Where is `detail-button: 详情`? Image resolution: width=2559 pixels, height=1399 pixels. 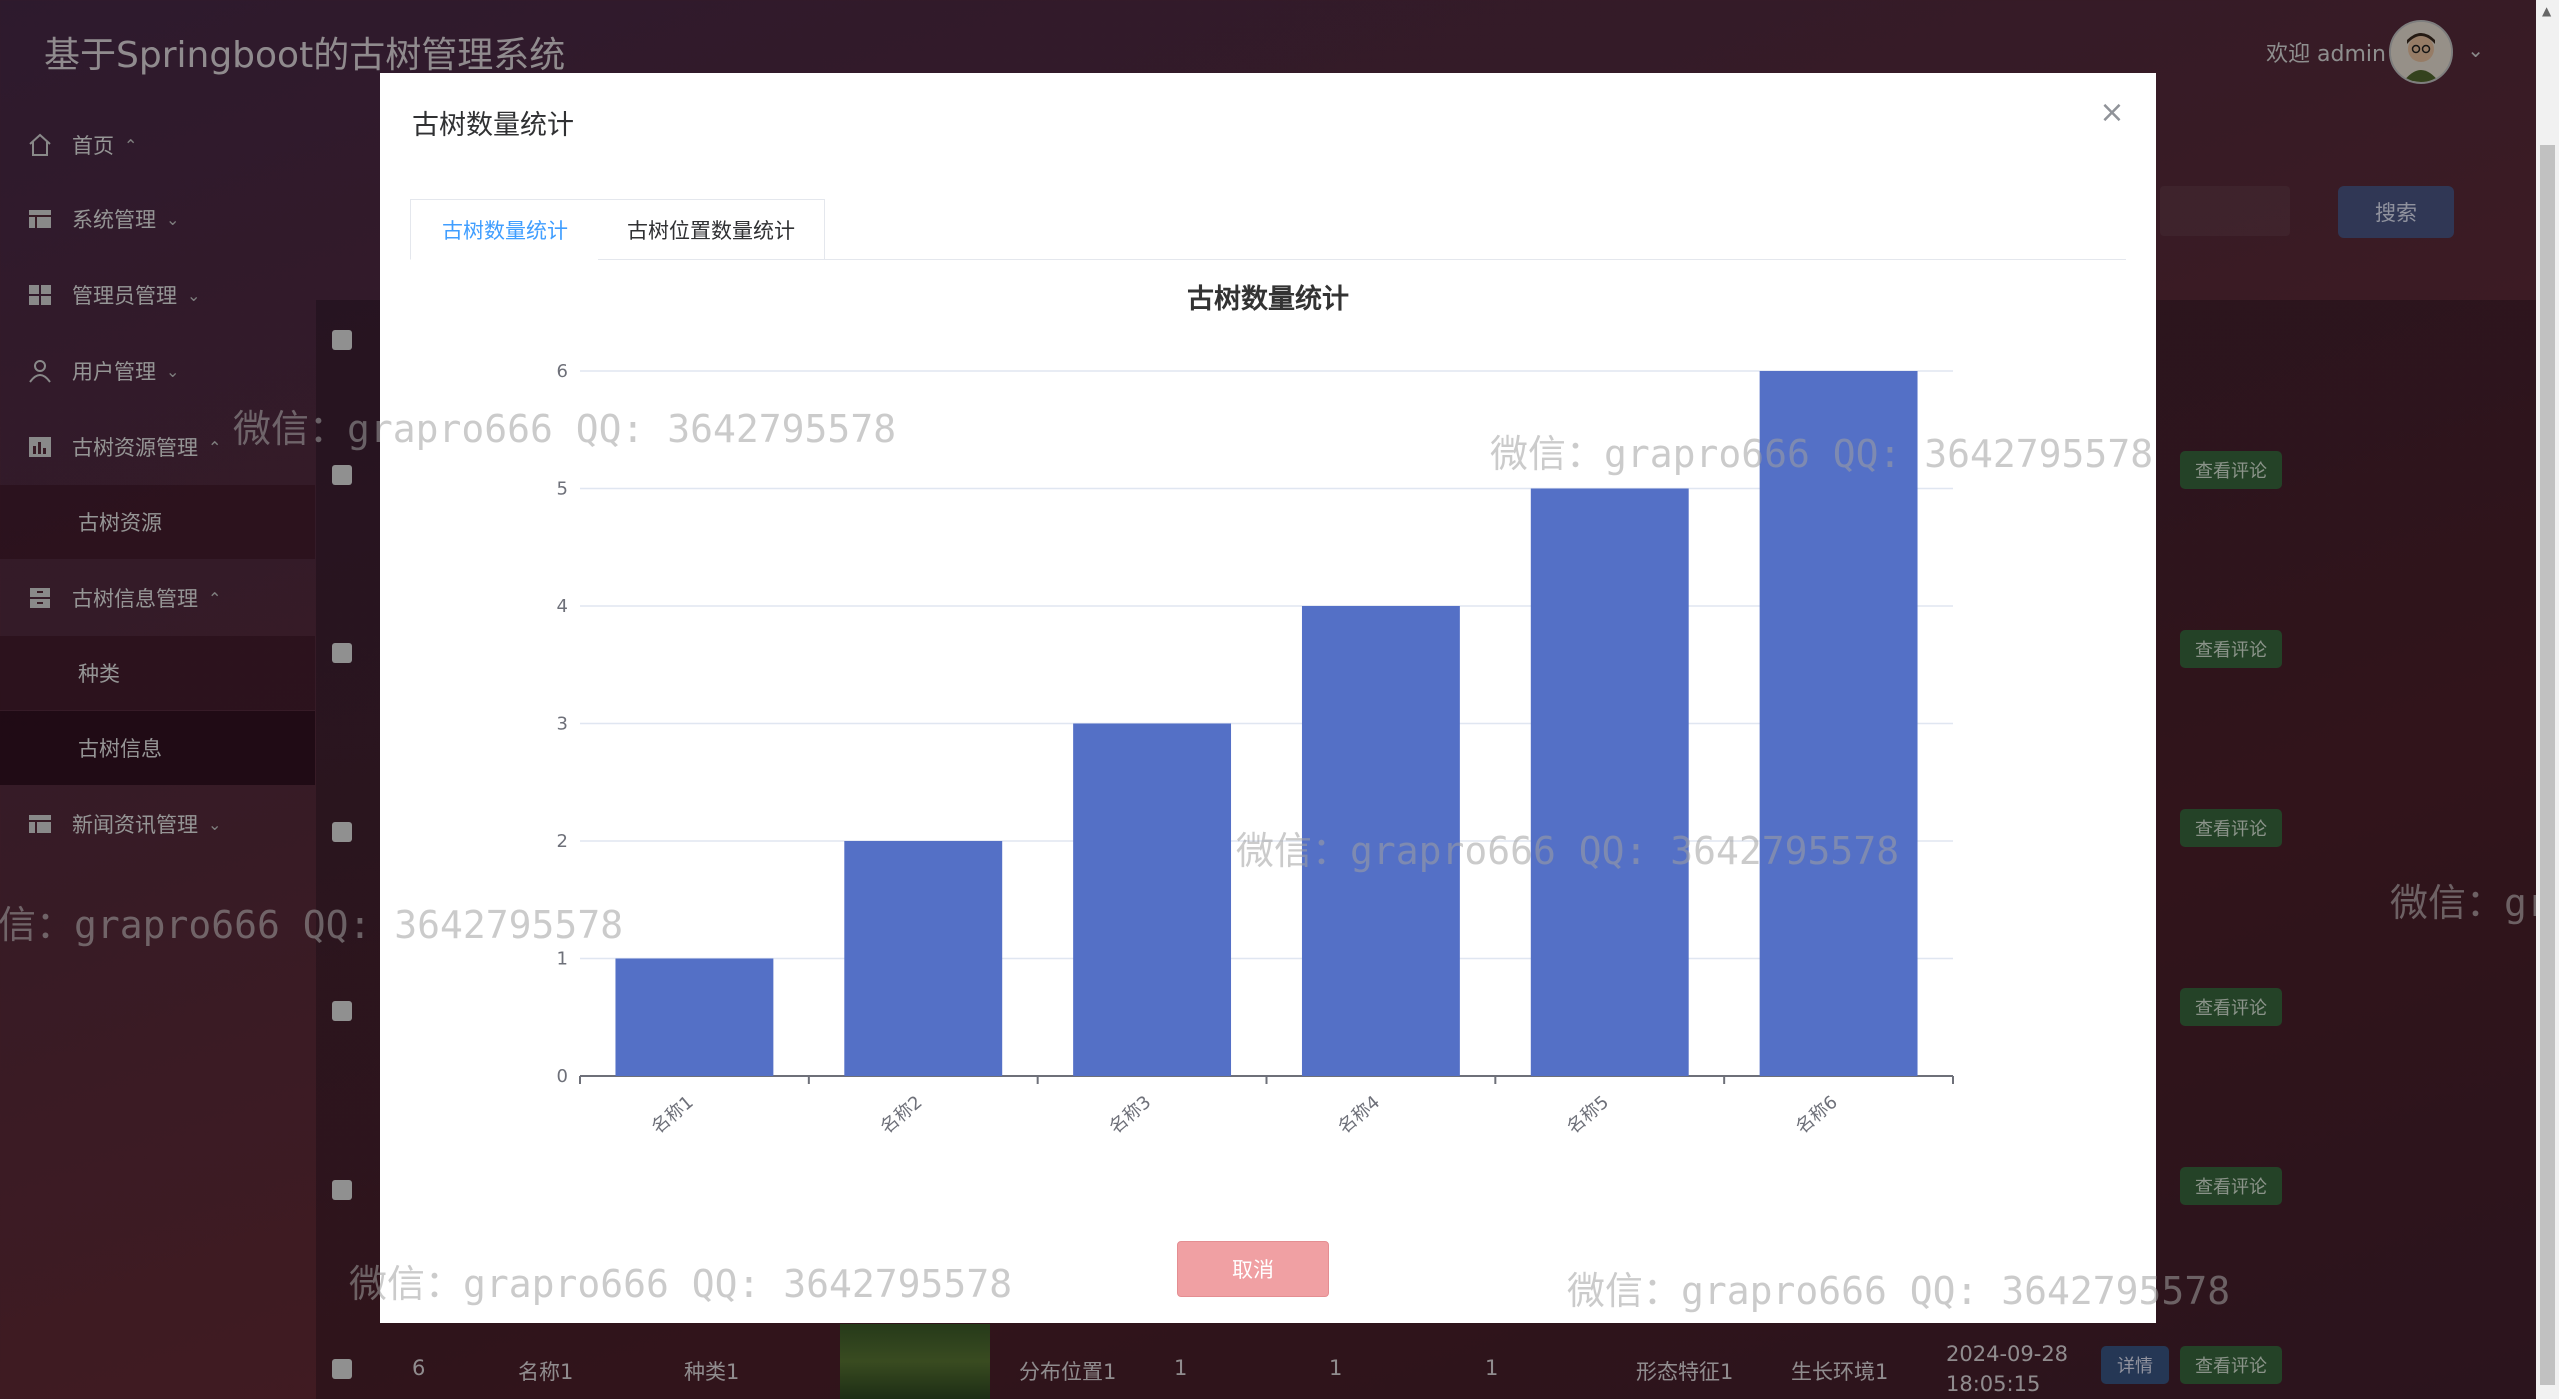
detail-button: 详情 is located at coordinates (2135, 1365).